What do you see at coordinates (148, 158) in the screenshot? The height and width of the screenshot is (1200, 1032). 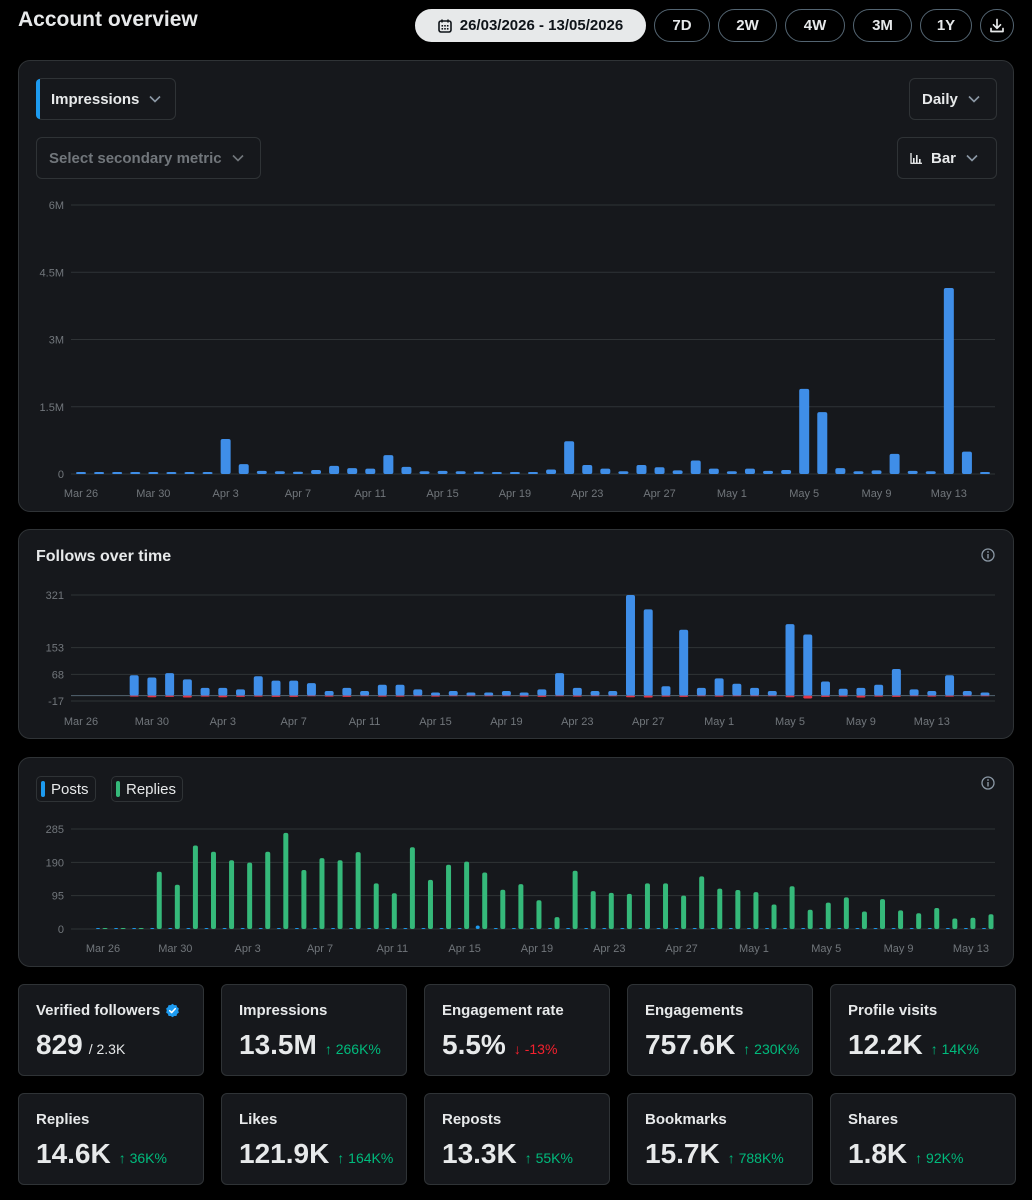 I see `secondary-metric-dropdown: Select secondary metric` at bounding box center [148, 158].